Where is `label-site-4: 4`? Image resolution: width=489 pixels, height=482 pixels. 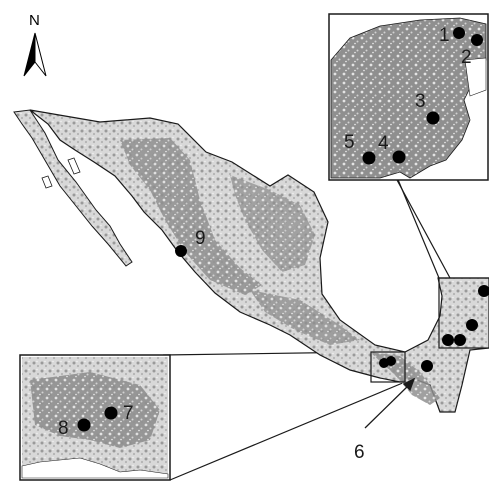 label-site-4: 4 is located at coordinates (383, 143).